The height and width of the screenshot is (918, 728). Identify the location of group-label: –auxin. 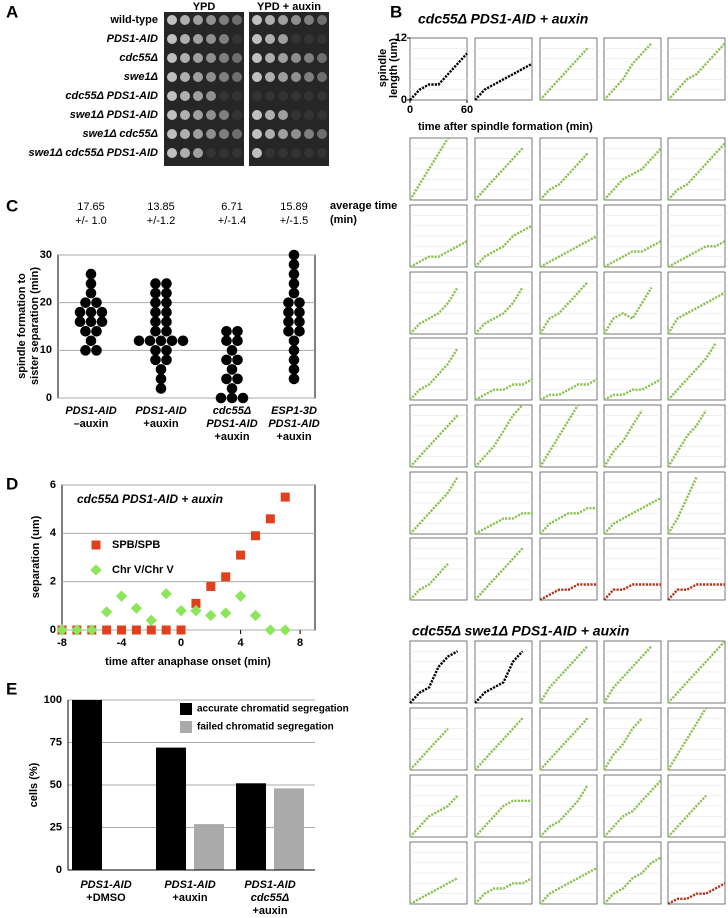
(91, 424).